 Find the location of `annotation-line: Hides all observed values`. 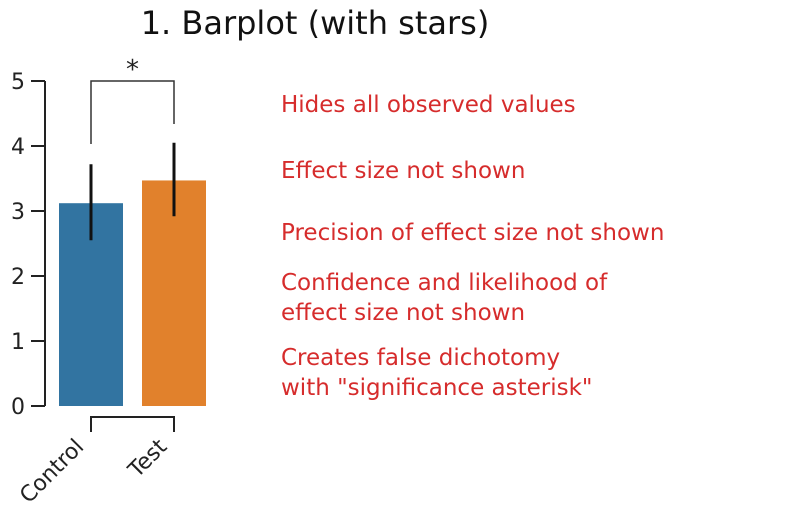

annotation-line: Hides all observed values is located at coordinates (428, 105).